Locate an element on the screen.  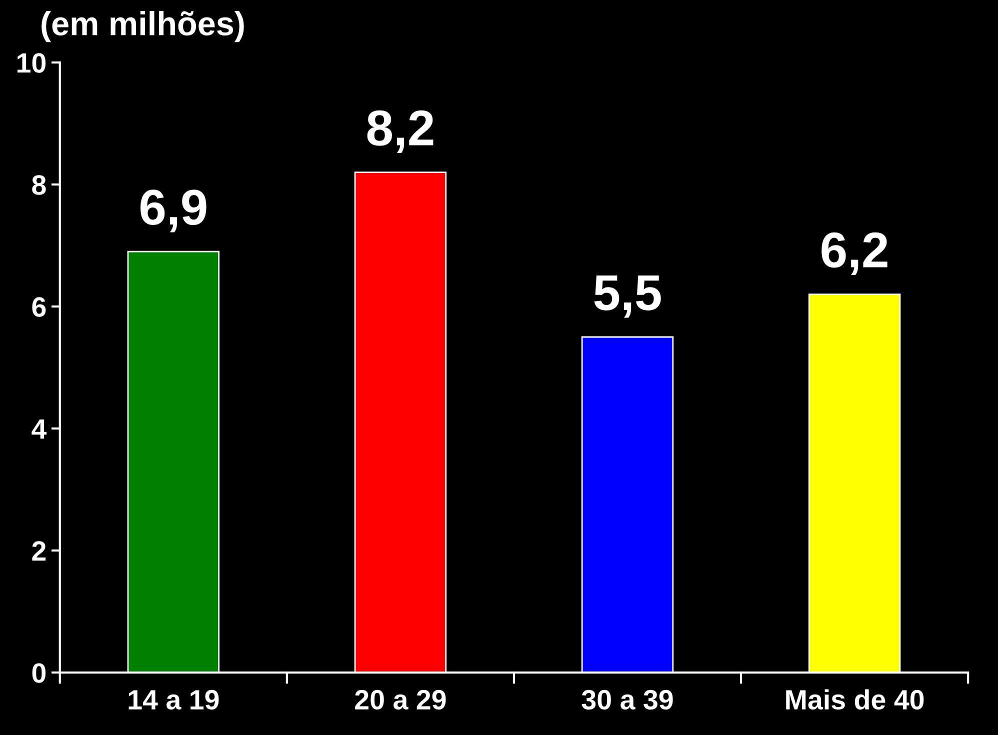
y-tick-label: 8 is located at coordinates (39, 185).